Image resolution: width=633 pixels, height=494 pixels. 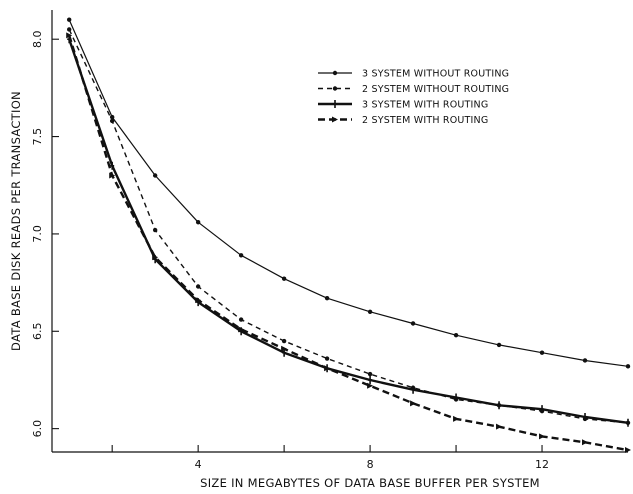 I want to click on y-tick-label: 7.5, so click(x=37, y=137).